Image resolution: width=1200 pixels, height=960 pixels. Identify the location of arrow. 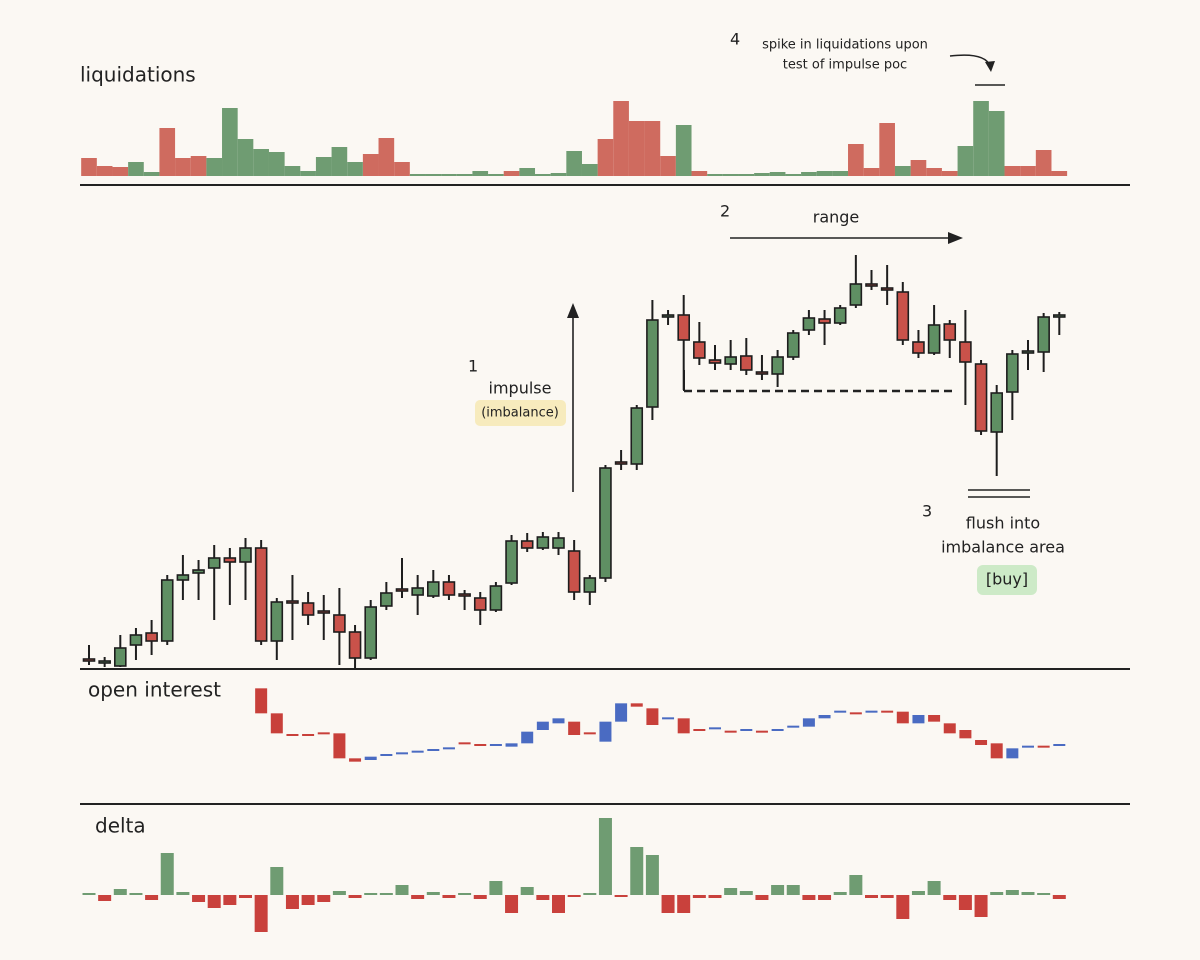
(970, 60).